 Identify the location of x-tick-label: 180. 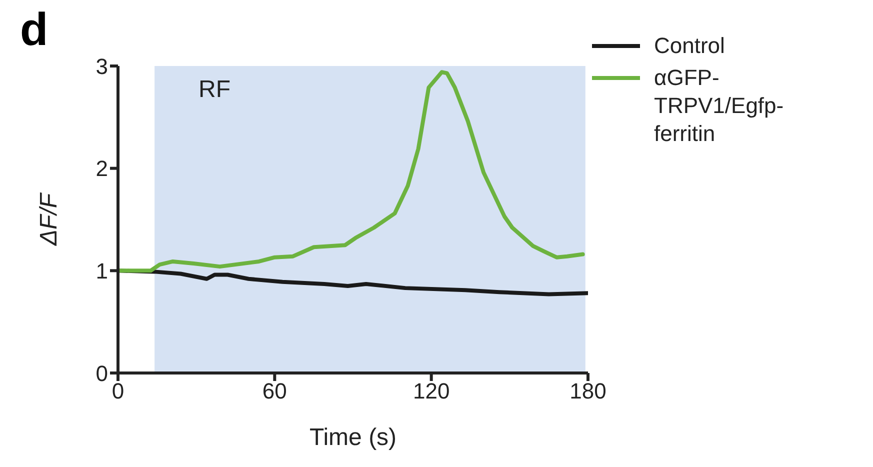
(588, 391).